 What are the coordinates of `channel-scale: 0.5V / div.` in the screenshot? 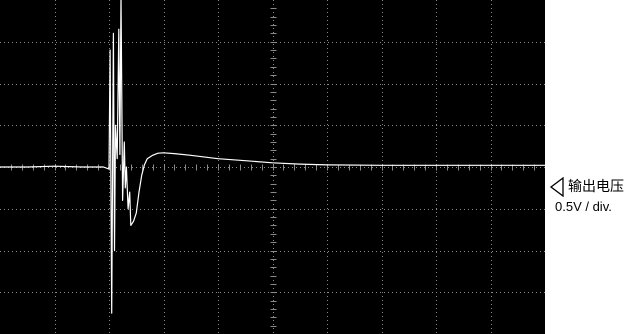 It's located at (583, 206).